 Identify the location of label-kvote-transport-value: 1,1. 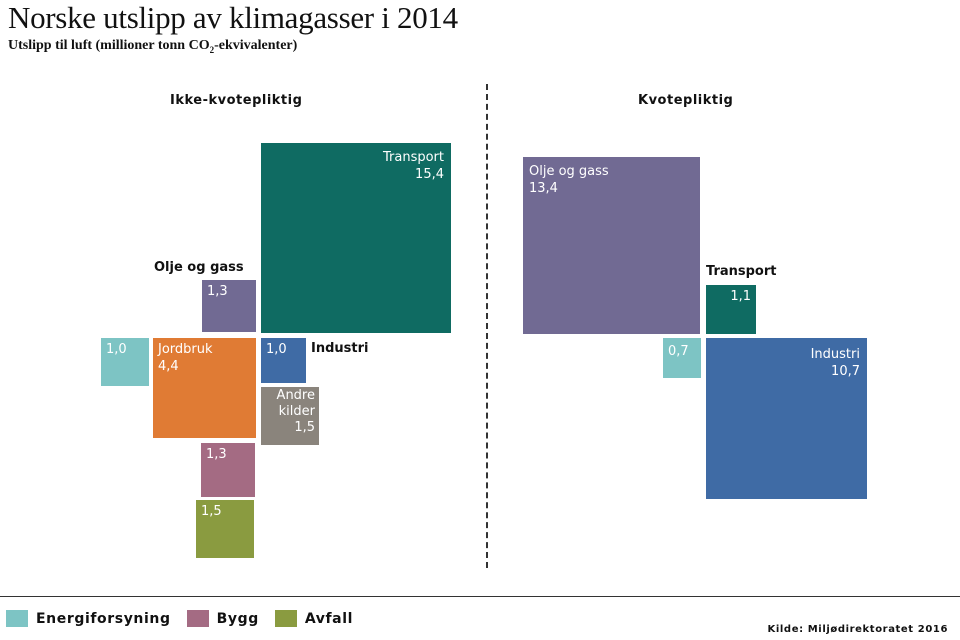
(740, 296).